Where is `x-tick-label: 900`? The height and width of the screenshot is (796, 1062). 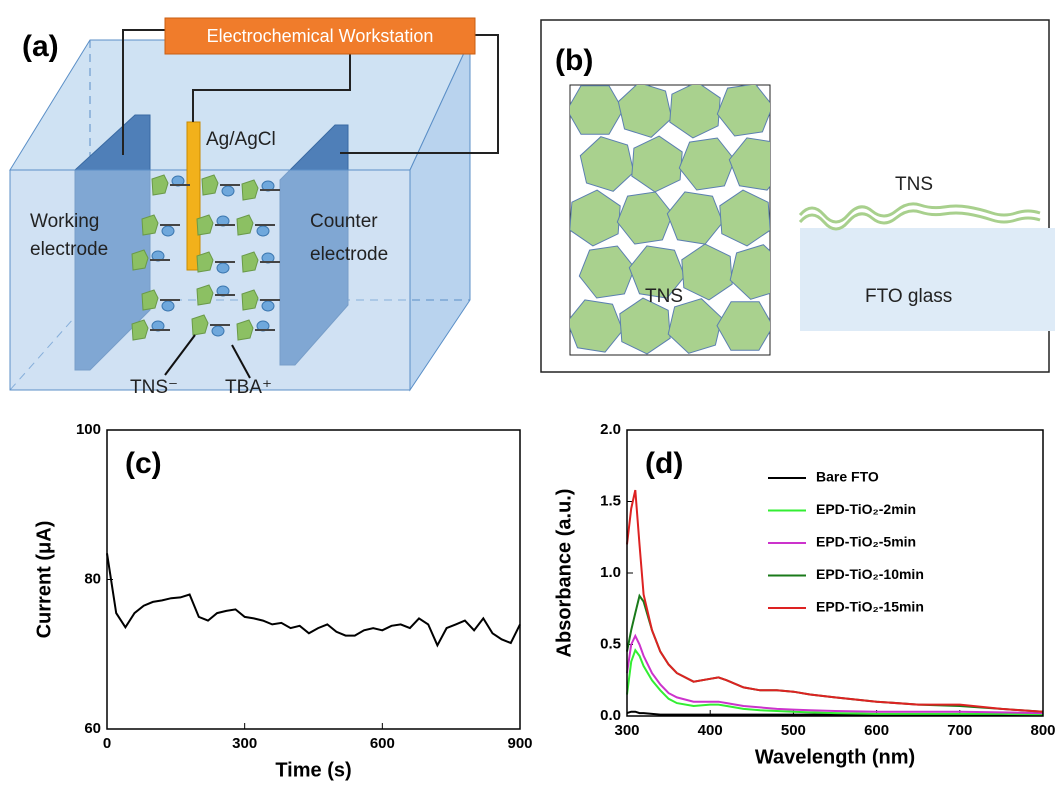 x-tick-label: 900 is located at coordinates (519, 743).